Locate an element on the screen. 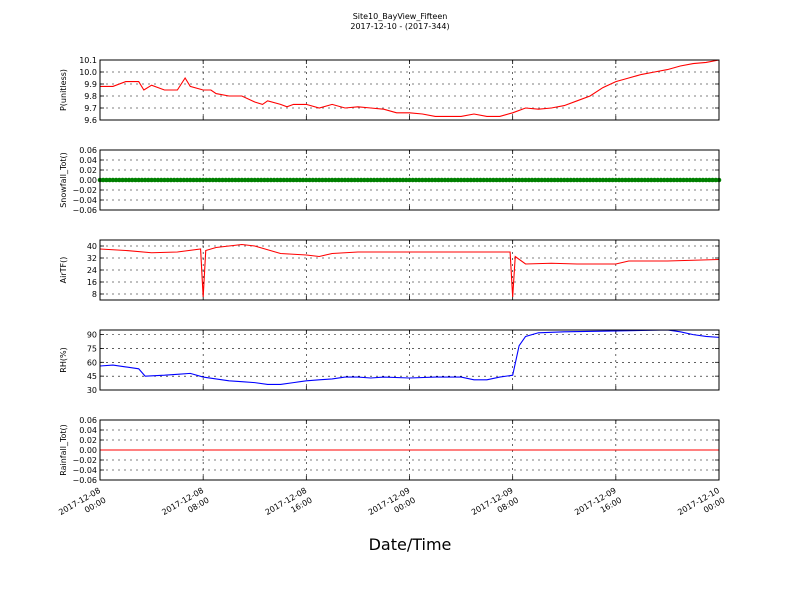 This screenshot has height=600, width=800. y-axis-label: Snowfall_Tot() is located at coordinates (63, 180).